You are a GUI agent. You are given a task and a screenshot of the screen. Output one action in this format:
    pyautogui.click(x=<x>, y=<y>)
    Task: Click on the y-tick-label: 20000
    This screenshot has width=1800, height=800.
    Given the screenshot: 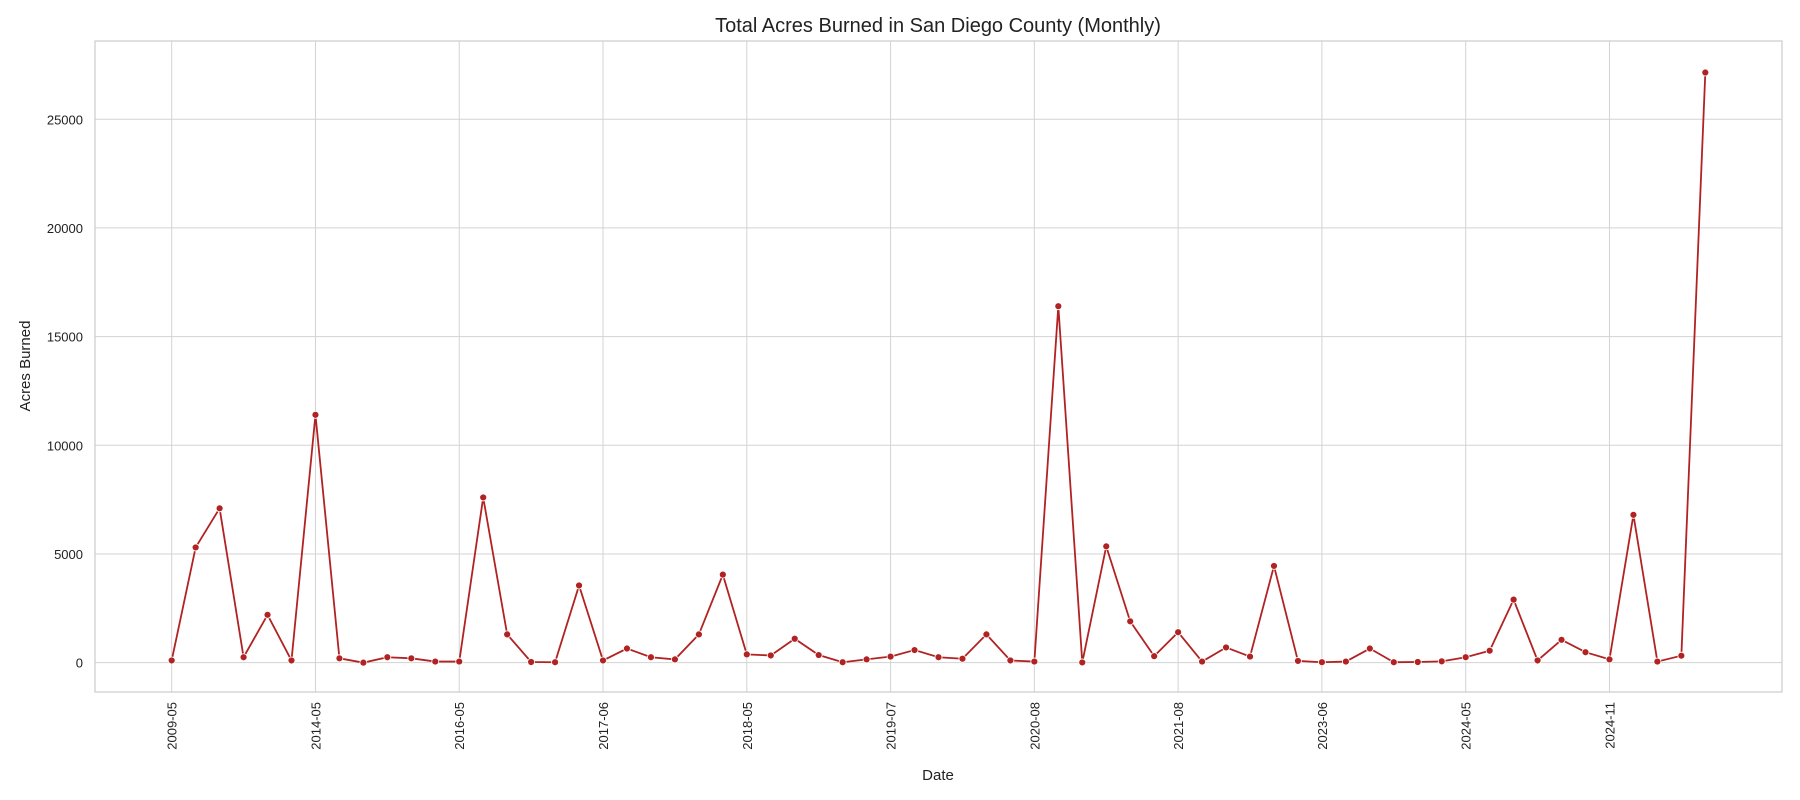 What is the action you would take?
    pyautogui.click(x=65, y=228)
    